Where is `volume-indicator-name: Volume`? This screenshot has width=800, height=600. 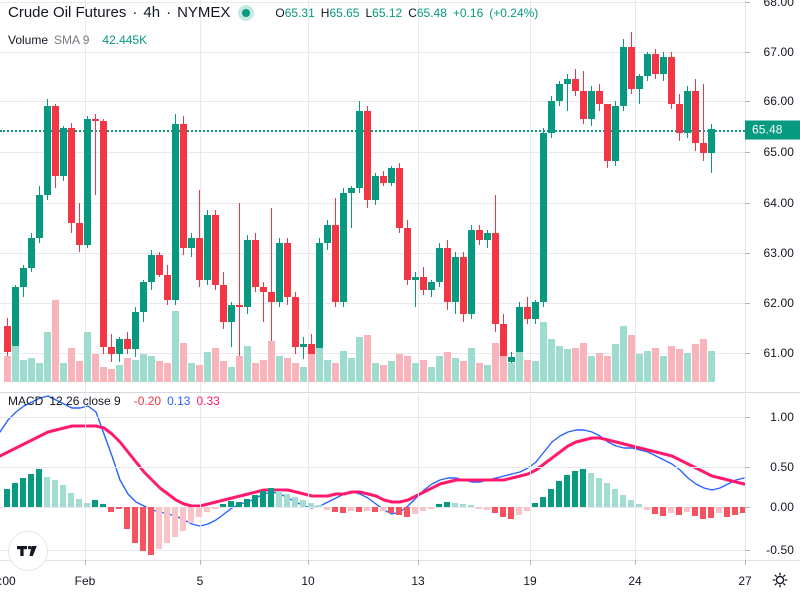
volume-indicator-name: Volume is located at coordinates (28, 40).